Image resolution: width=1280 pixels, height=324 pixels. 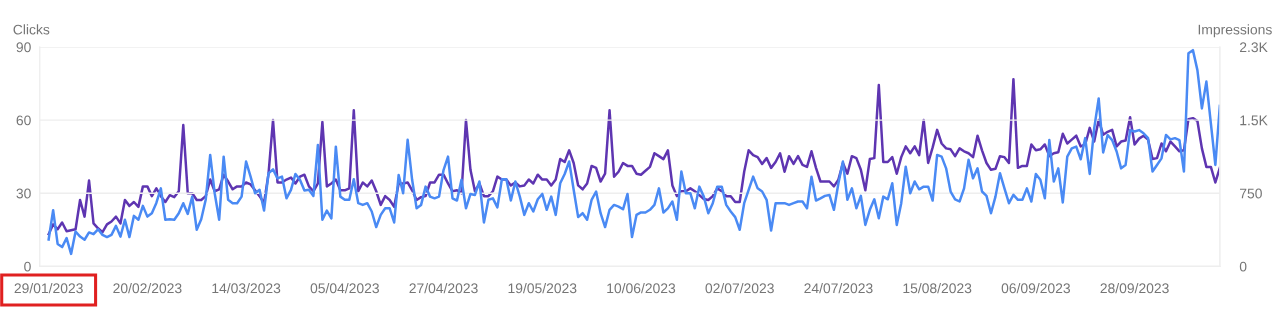 I want to click on y2-tick-label: 0, so click(x=1243, y=266).